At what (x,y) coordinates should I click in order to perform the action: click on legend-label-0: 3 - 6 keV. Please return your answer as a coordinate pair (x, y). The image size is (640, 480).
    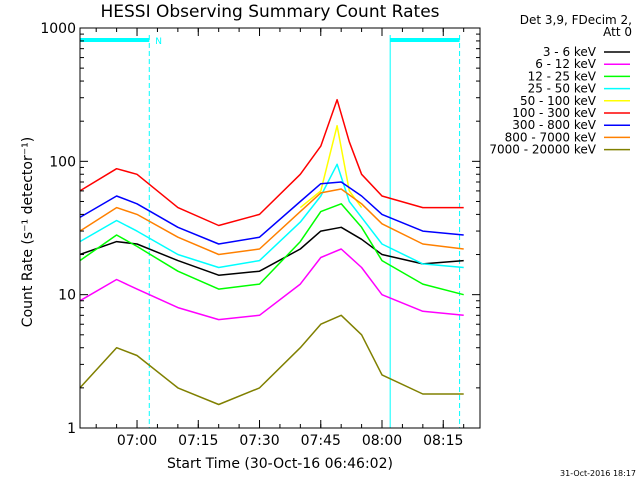
    Looking at the image, I should click on (570, 52).